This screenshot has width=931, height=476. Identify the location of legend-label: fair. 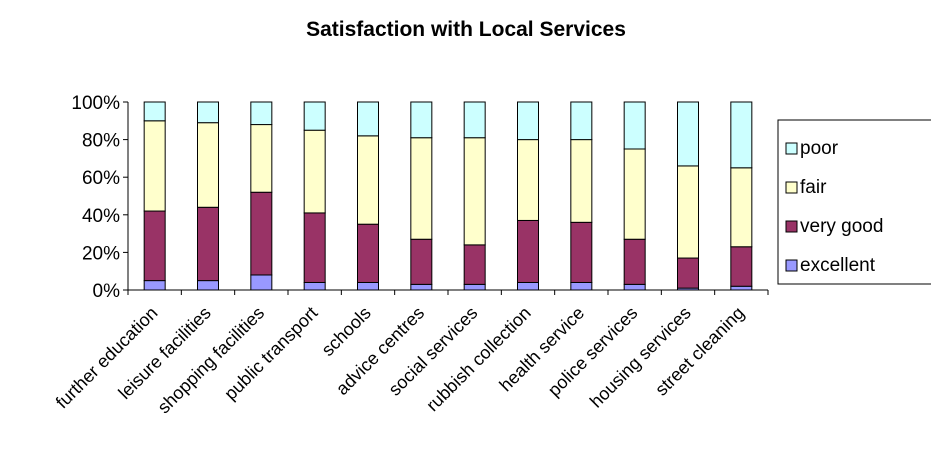
(813, 187).